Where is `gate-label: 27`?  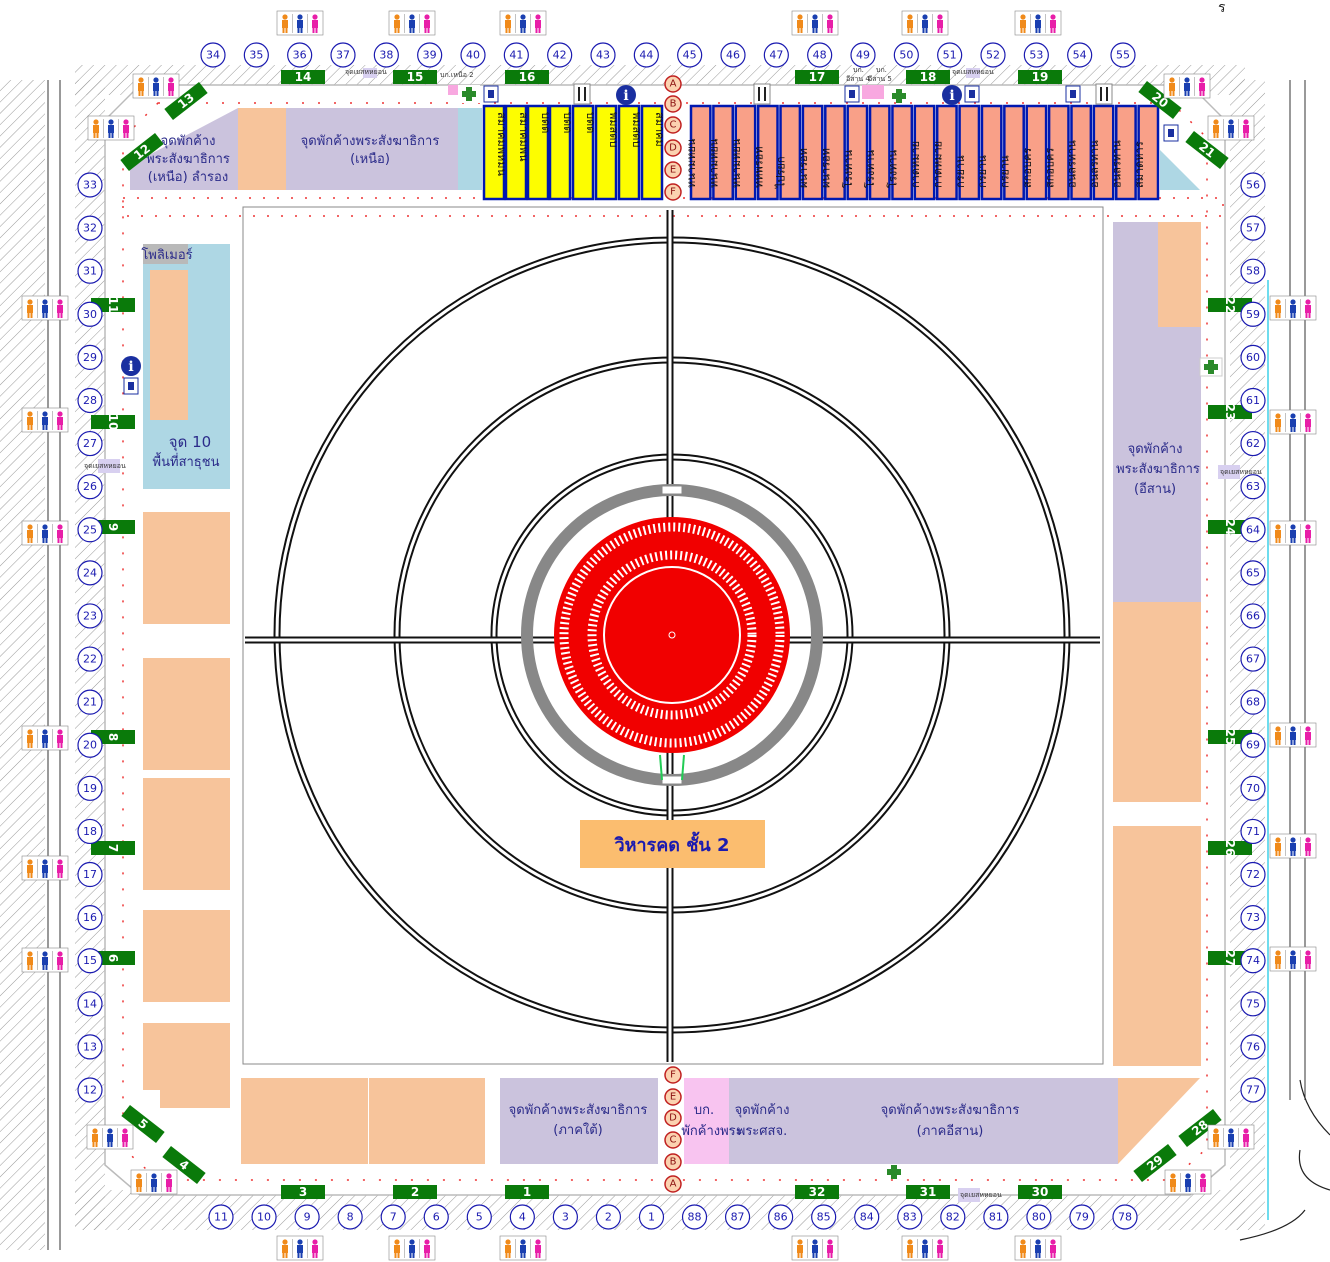 gate-label: 27 is located at coordinates (1230, 958).